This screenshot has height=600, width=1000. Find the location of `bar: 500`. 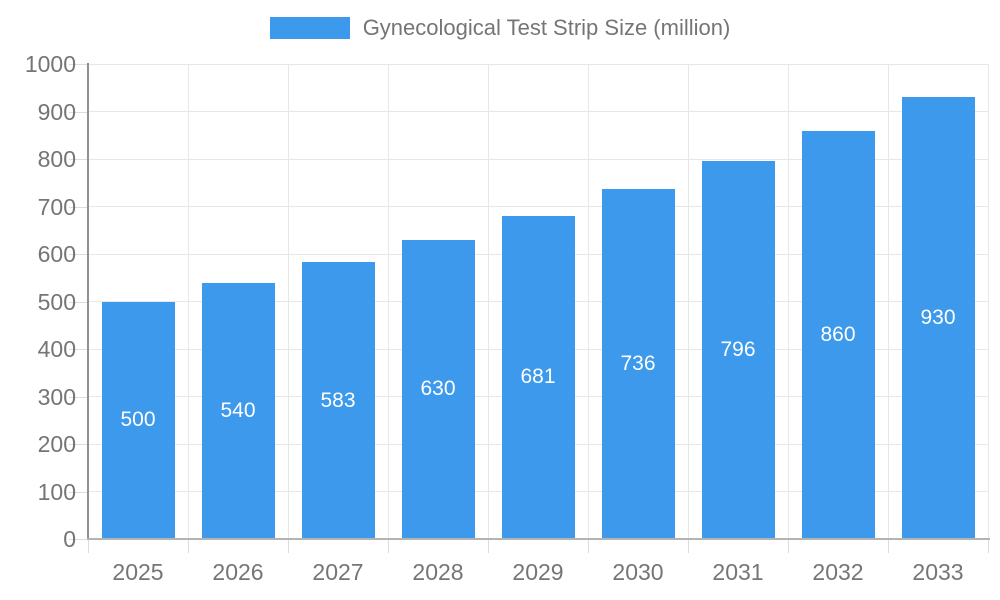

bar: 500 is located at coordinates (138, 420).